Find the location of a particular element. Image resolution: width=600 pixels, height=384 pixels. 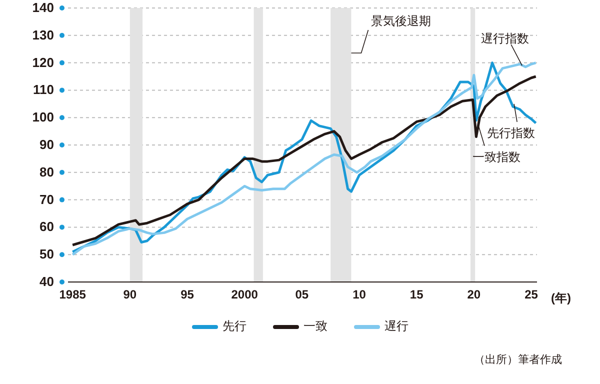

x-tick-label: 2000 is located at coordinates (244, 295).